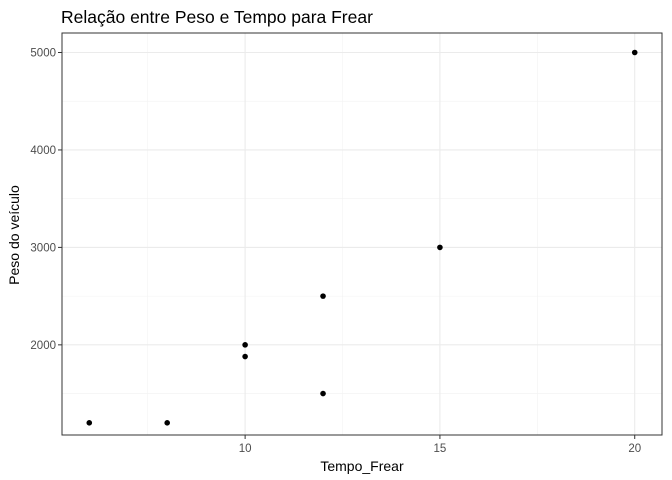 This screenshot has height=480, width=672. What do you see at coordinates (43, 248) in the screenshot?
I see `y-tick-label: 3000` at bounding box center [43, 248].